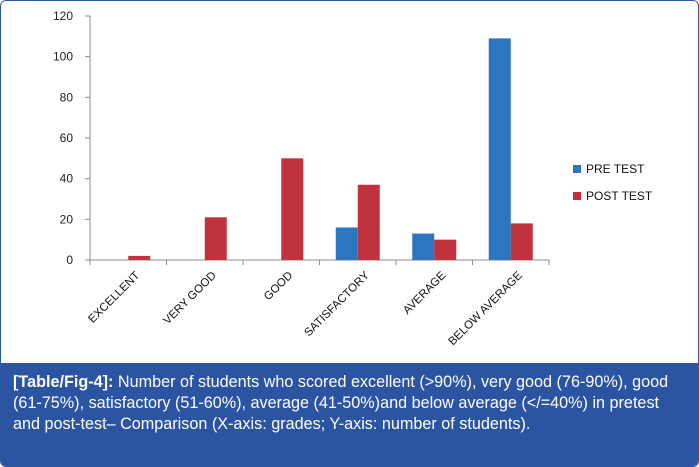 This screenshot has height=467, width=699. What do you see at coordinates (67, 97) in the screenshot?
I see `y-tick-label: 80` at bounding box center [67, 97].